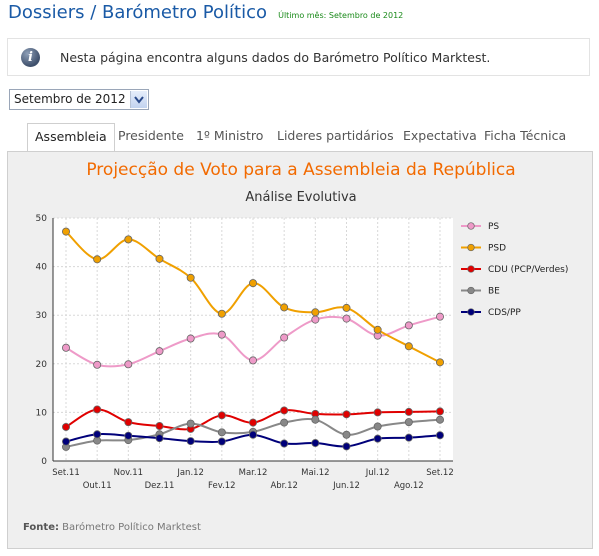 This screenshot has width=599, height=556. Describe the element at coordinates (504, 313) in the screenshot. I see `legend-label: CDS/PP` at that location.